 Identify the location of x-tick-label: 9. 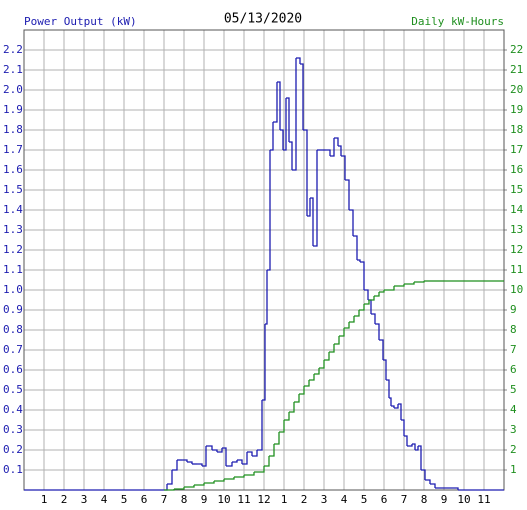
(204, 499).